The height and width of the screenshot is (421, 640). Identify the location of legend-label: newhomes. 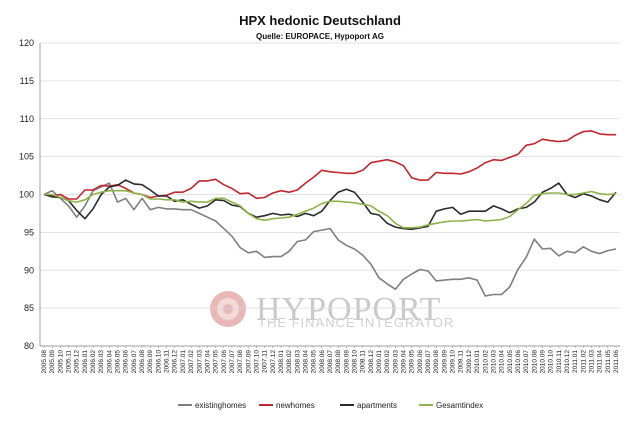
(295, 405).